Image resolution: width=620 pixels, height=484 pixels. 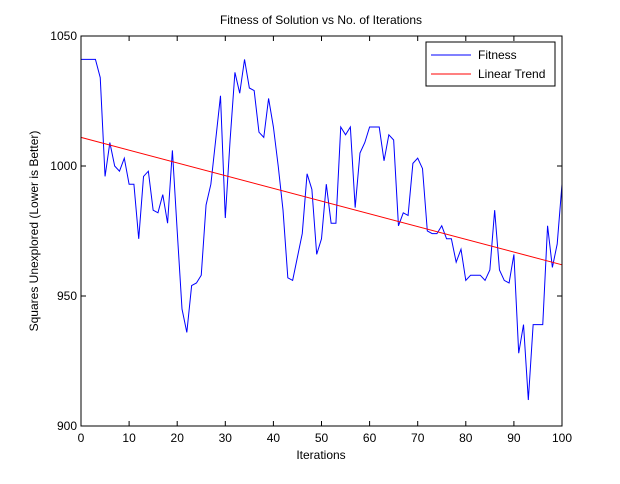 I want to click on y-axis-label: Squares Unexplored (Lower is Better), so click(x=34, y=231).